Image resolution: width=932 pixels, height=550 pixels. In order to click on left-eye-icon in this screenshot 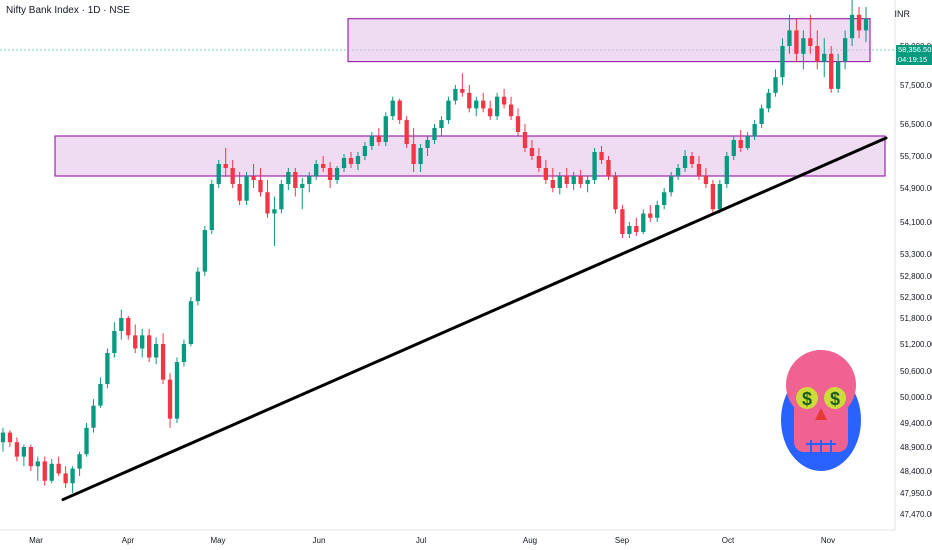, I will do `click(807, 398)`.